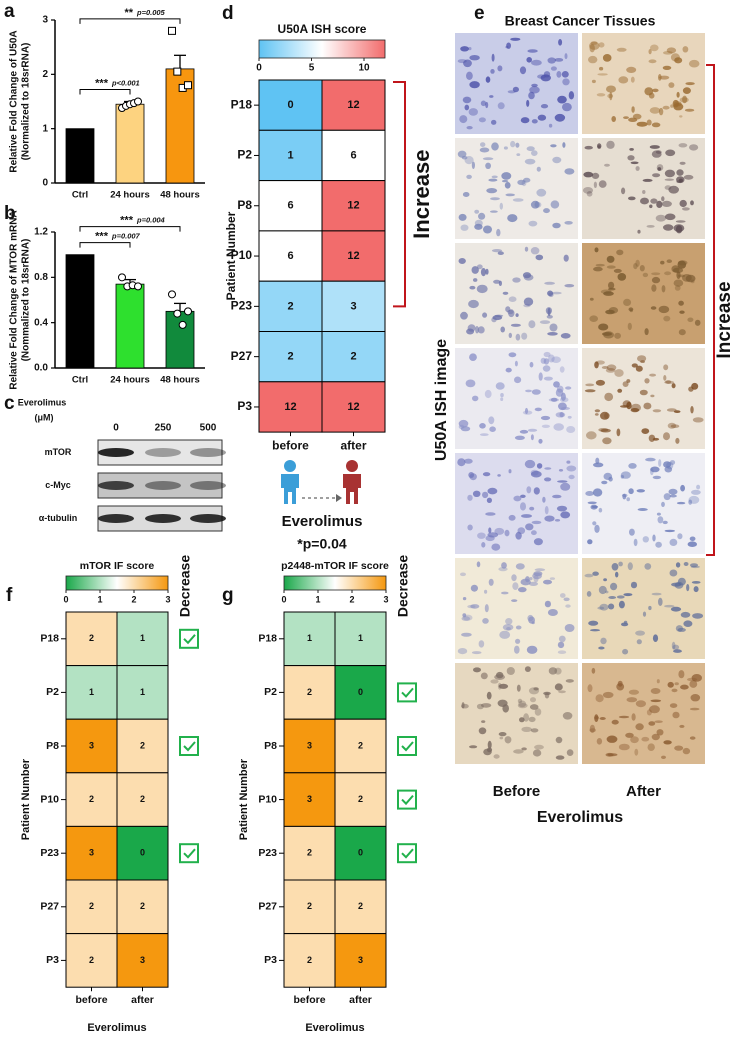  What do you see at coordinates (130, 195) in the screenshot?
I see `x-tick-label: 24 hours` at bounding box center [130, 195].